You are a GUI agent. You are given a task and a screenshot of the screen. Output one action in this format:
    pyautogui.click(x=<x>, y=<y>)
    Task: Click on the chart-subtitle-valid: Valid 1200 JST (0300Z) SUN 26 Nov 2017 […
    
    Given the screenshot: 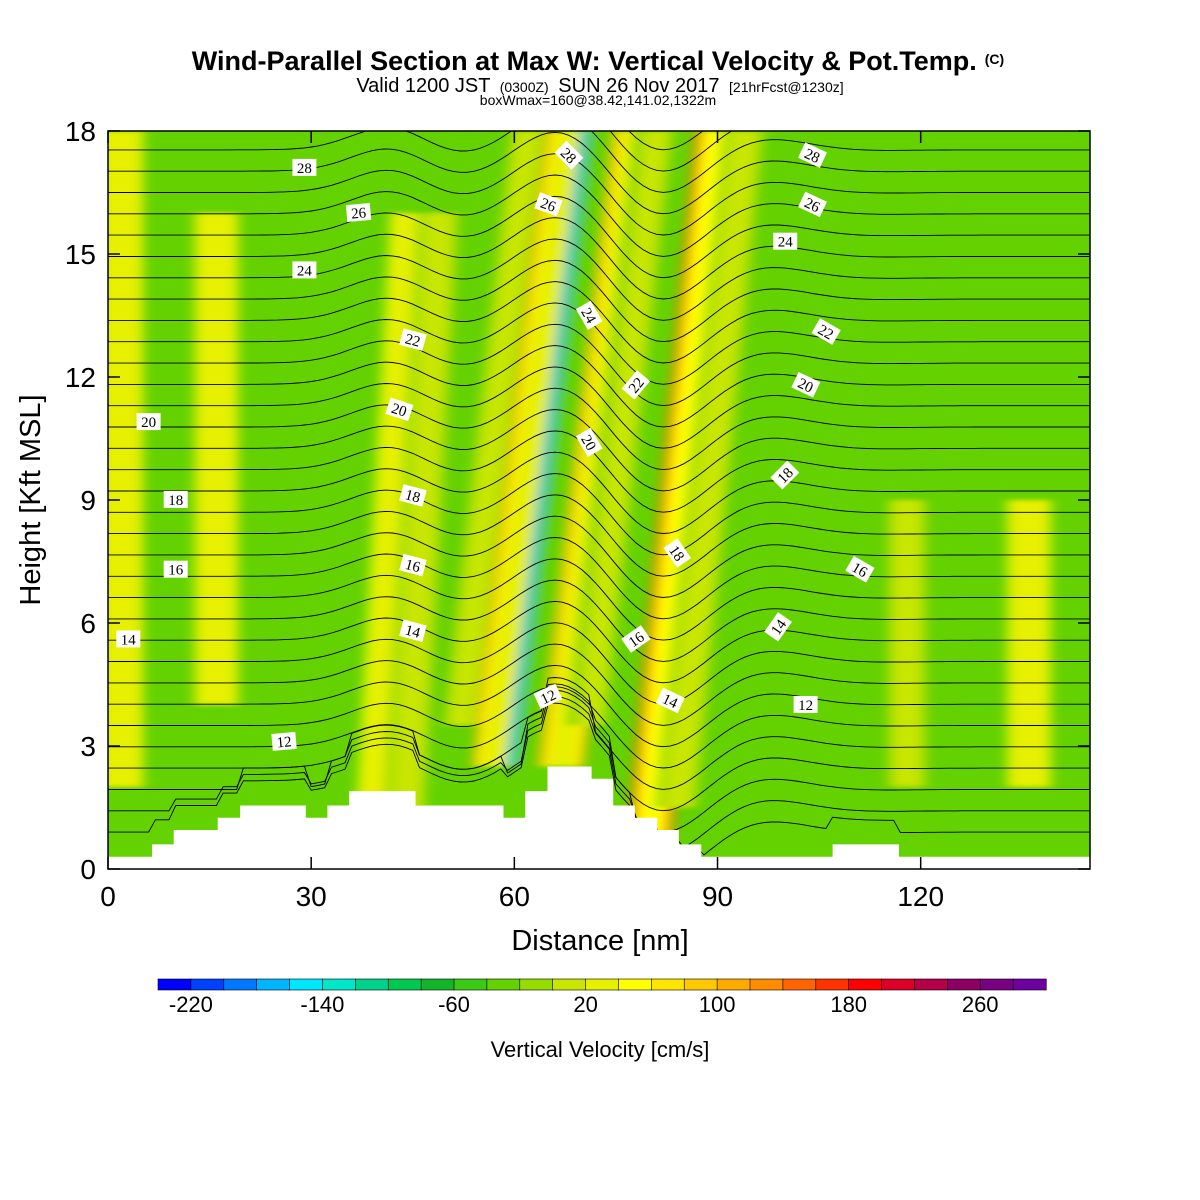 What is the action you would take?
    pyautogui.click(x=599, y=86)
    